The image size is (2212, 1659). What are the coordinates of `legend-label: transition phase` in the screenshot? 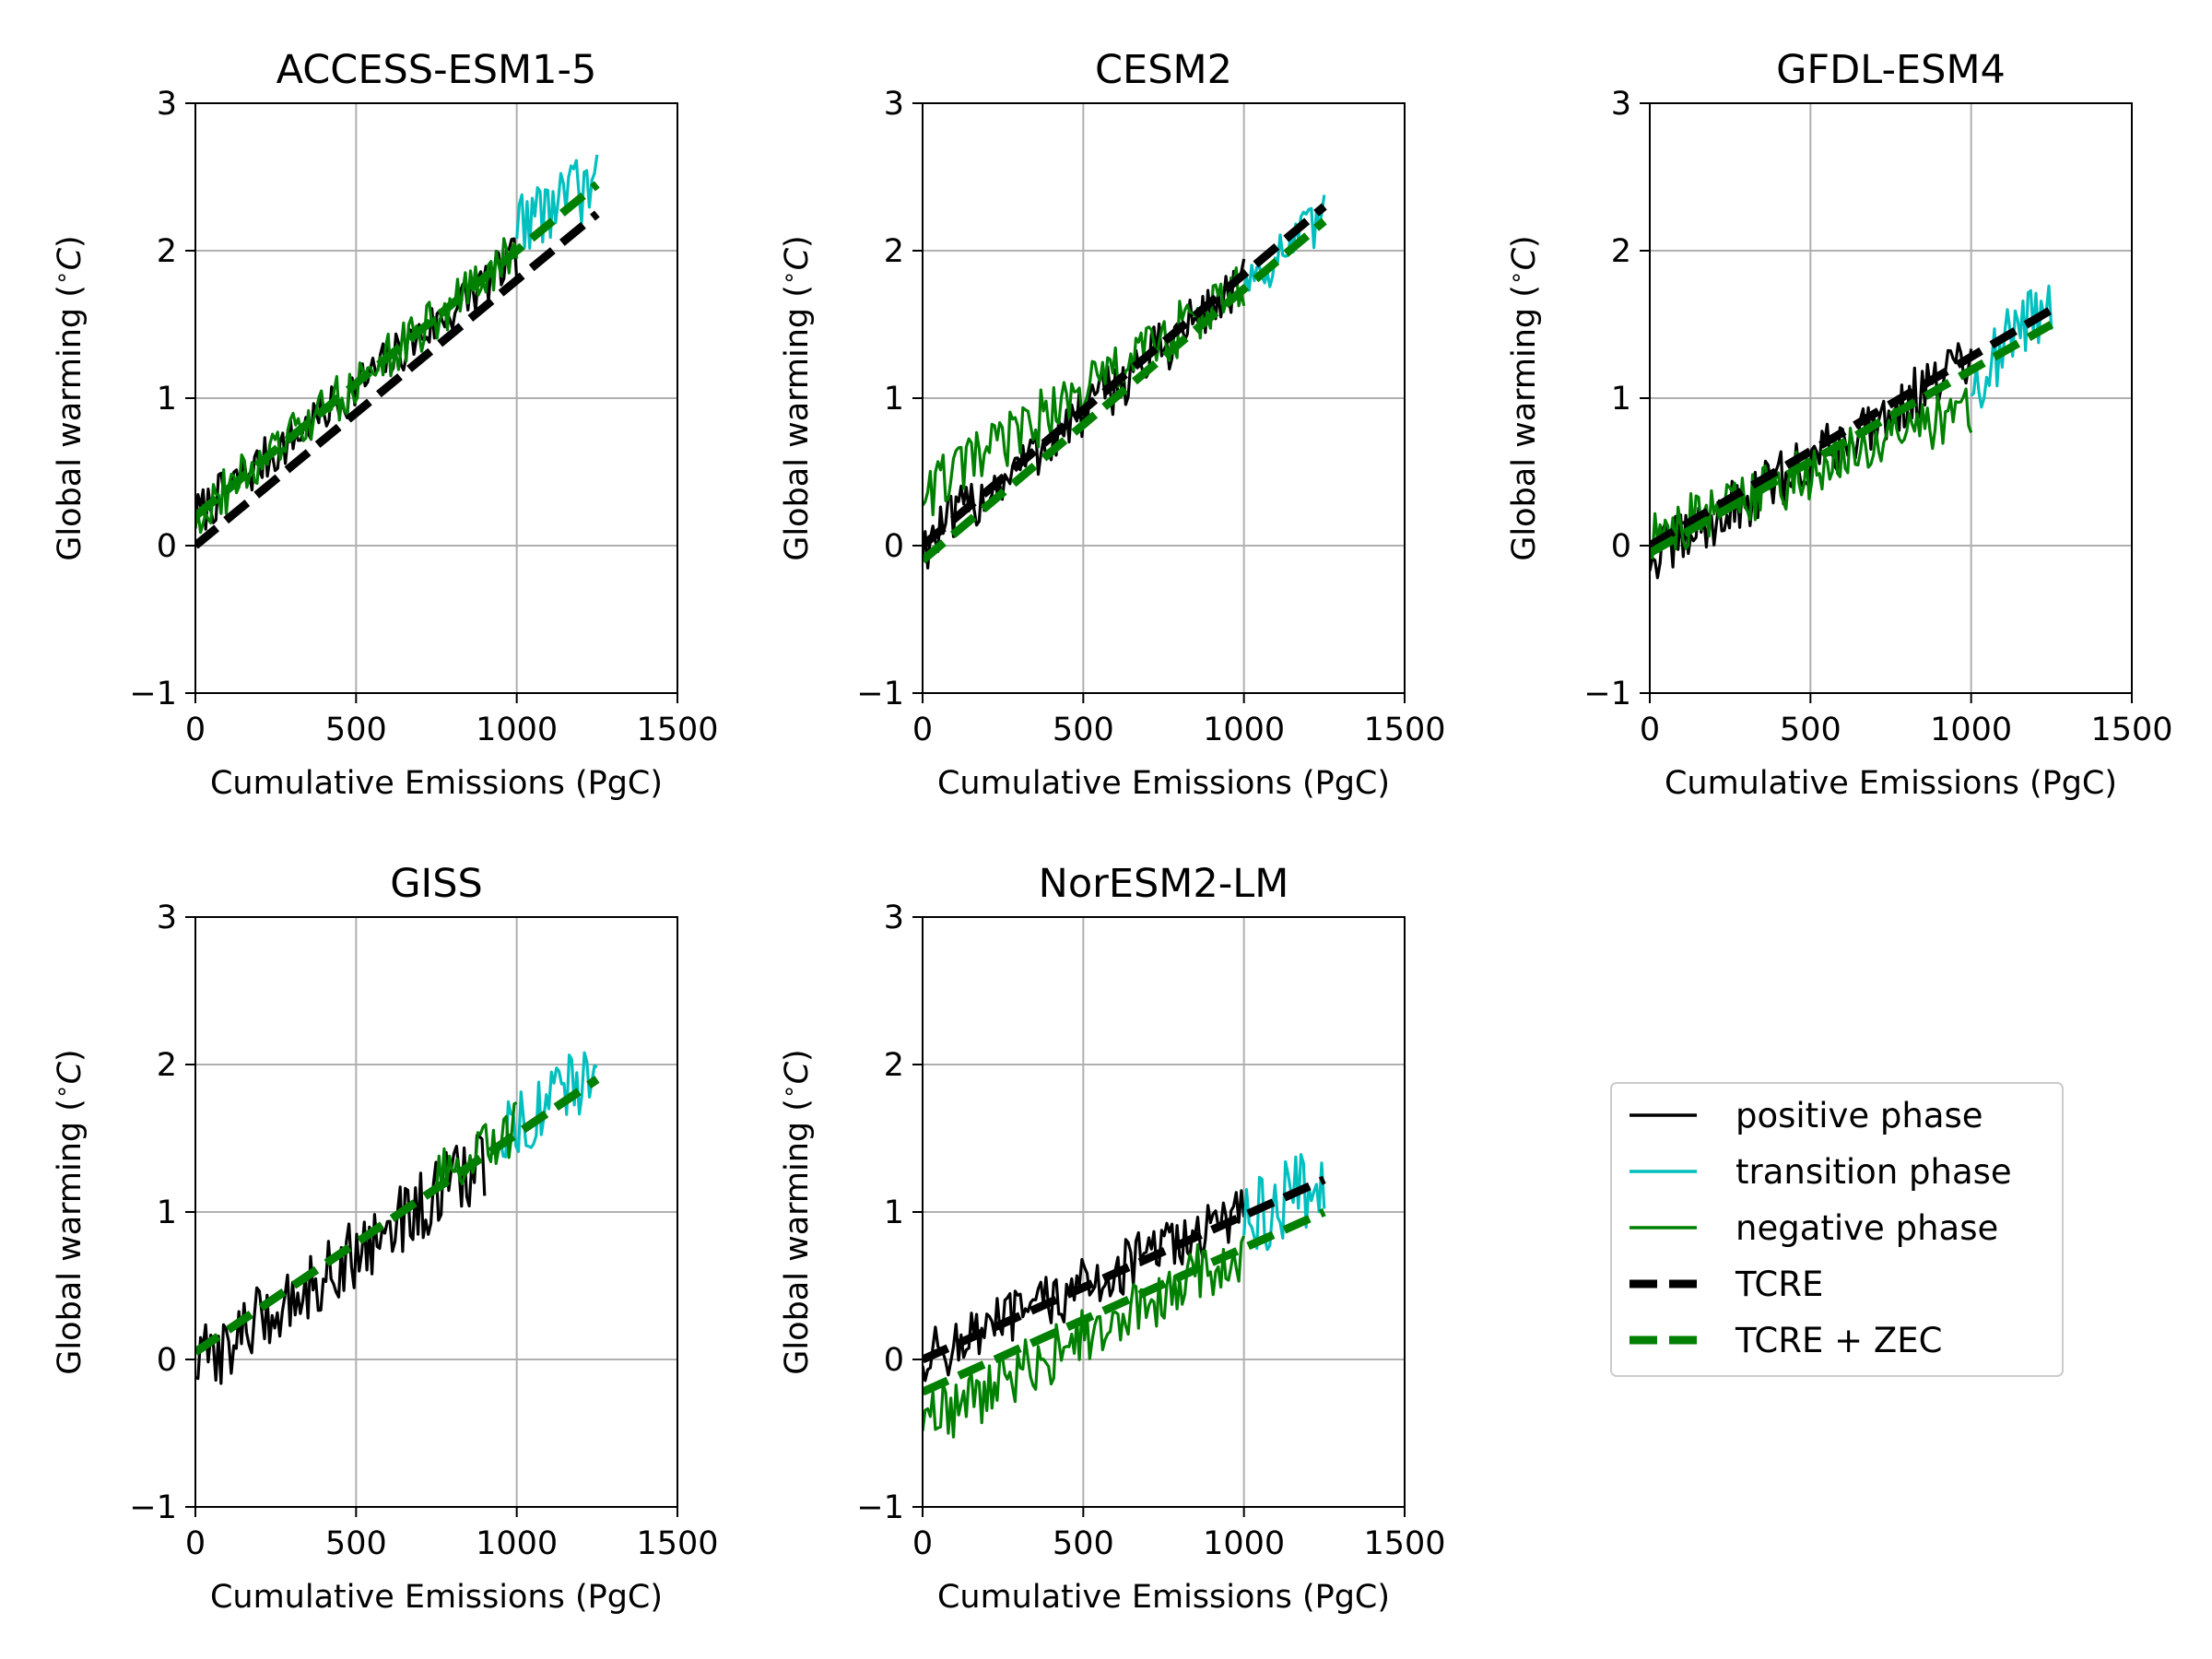 It's located at (1873, 1172).